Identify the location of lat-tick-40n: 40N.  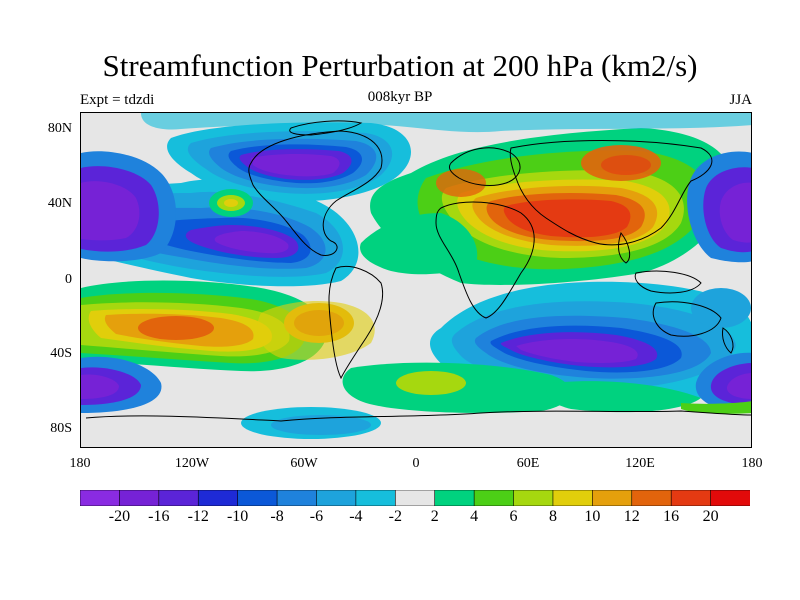
(59, 203).